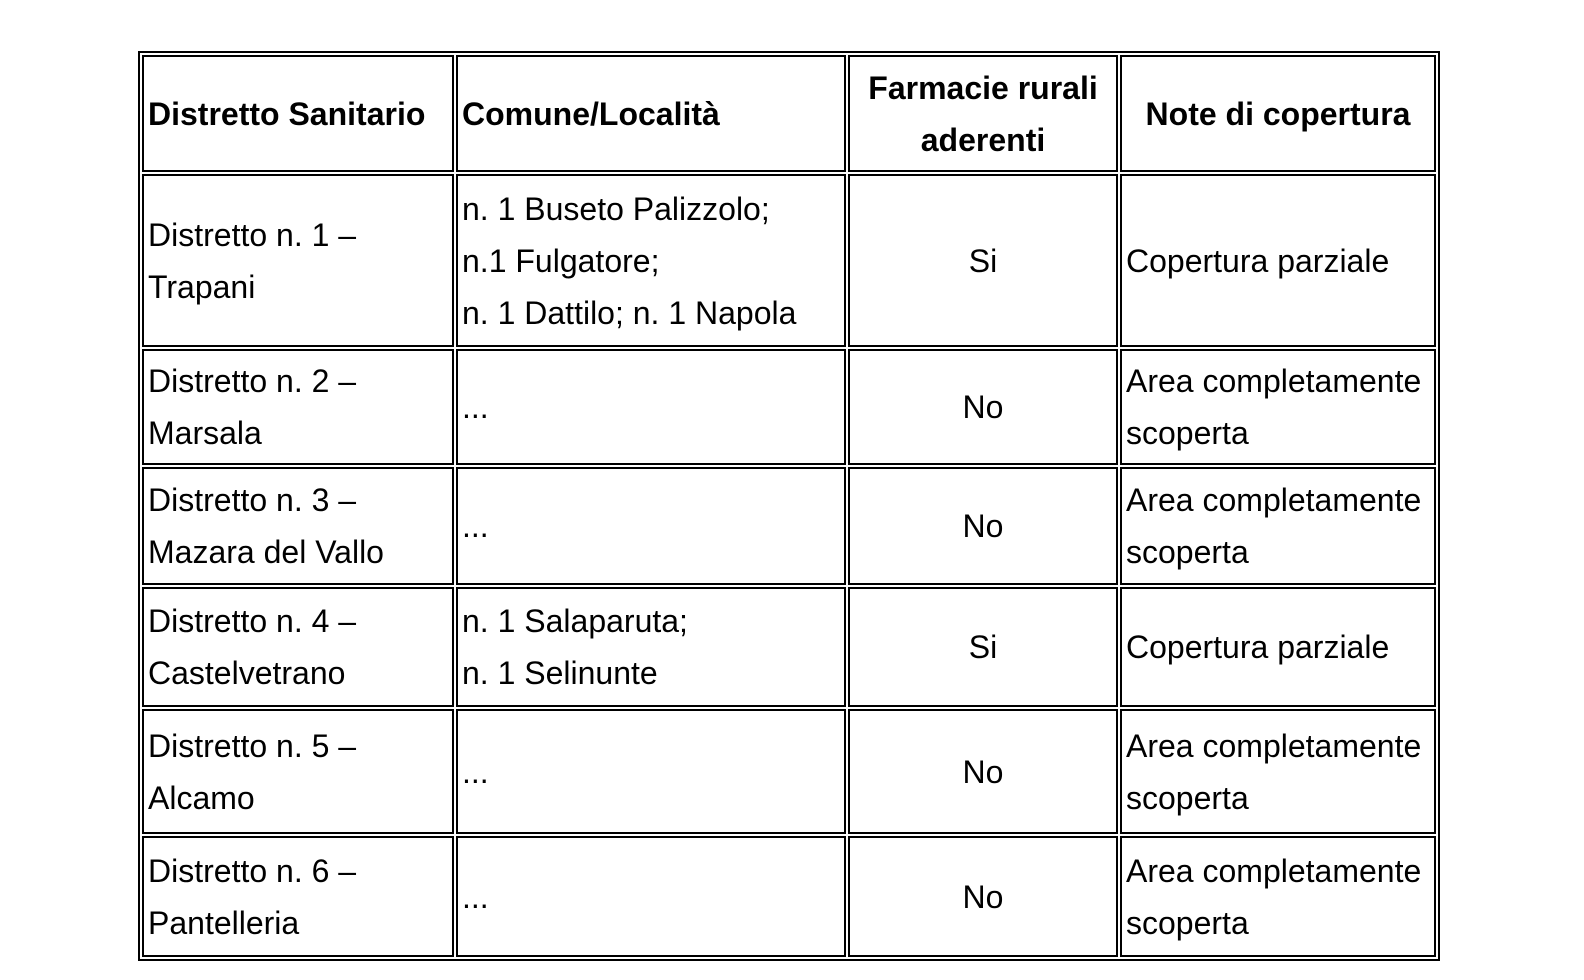 This screenshot has height=980, width=1584. Describe the element at coordinates (298, 113) in the screenshot. I see `column-header-distretto-sanitario: Distretto Sanitario` at that location.